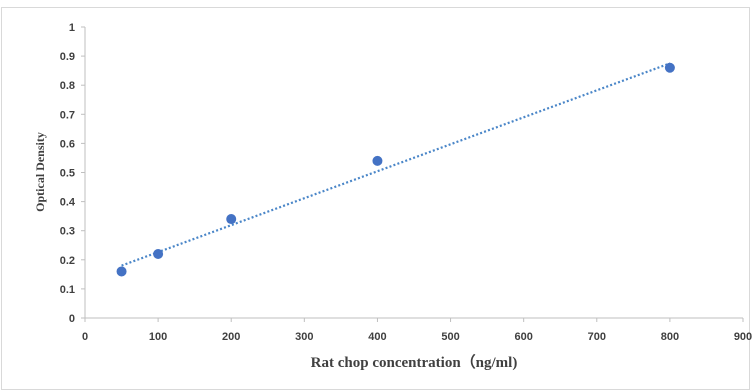 The width and height of the screenshot is (752, 392). I want to click on y-tick-label: 0.9, so click(67, 57).